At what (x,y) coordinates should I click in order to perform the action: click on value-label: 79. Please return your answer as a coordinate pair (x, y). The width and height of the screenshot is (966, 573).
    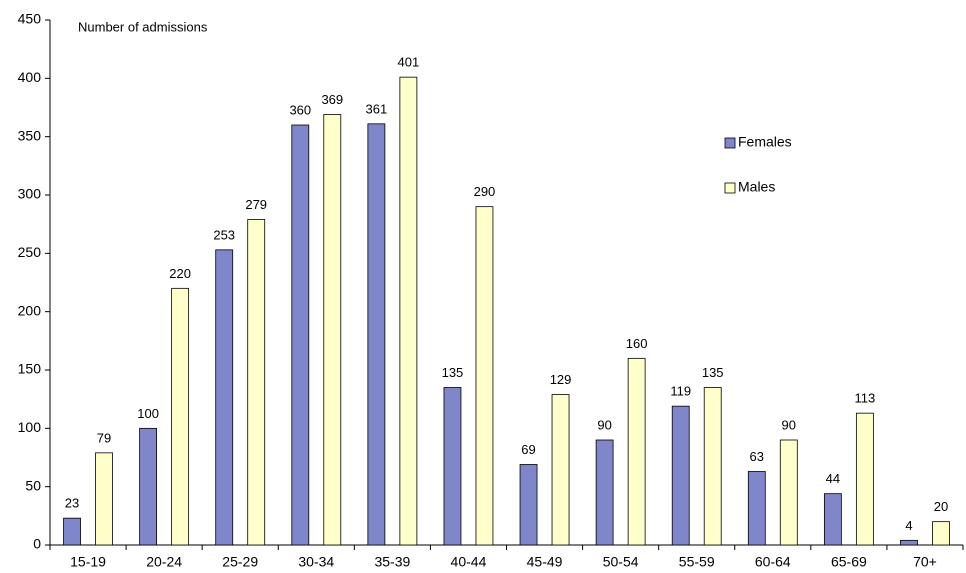
    Looking at the image, I should click on (104, 437).